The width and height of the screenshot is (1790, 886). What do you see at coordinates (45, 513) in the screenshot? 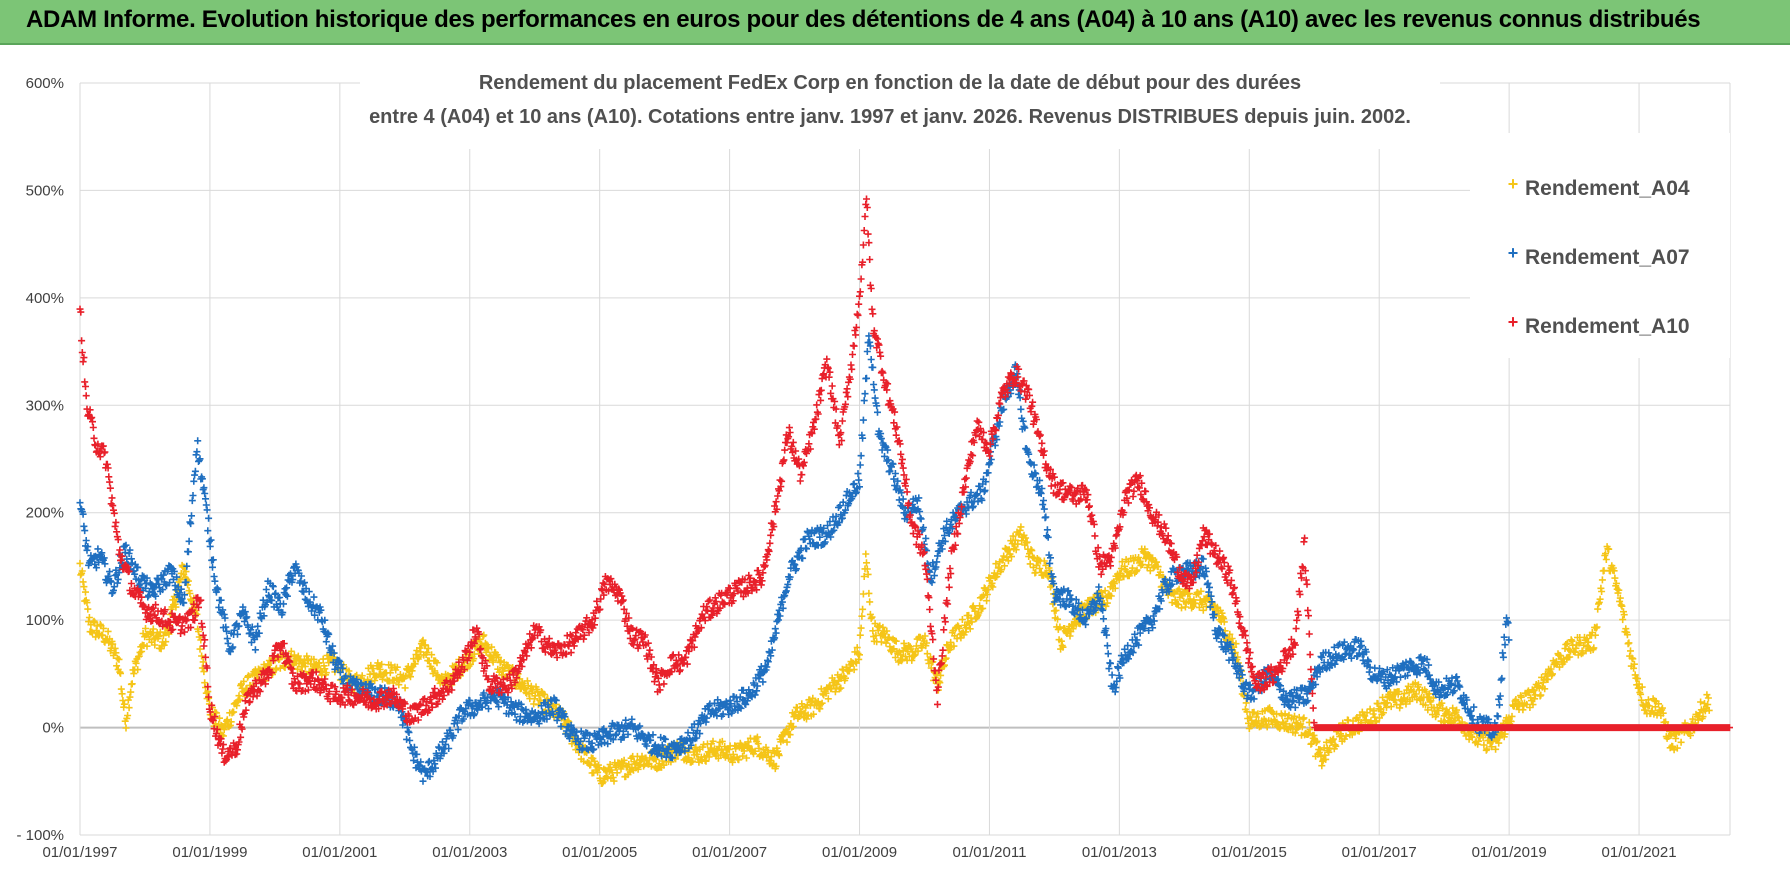
I see `y-tick-label: 200%` at bounding box center [45, 513].